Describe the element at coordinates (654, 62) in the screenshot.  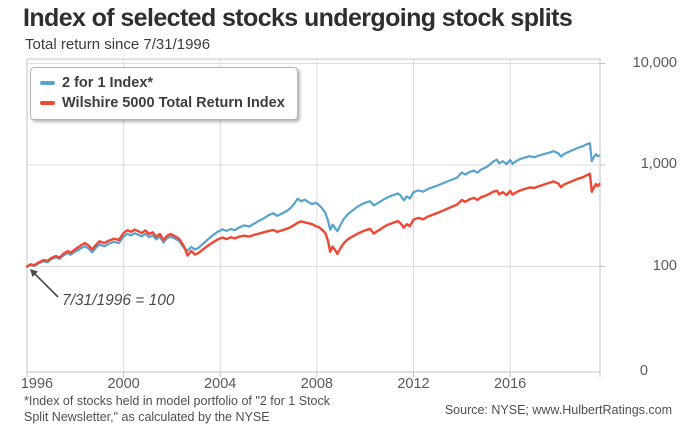
I see `y-tick-label: 10,000` at that location.